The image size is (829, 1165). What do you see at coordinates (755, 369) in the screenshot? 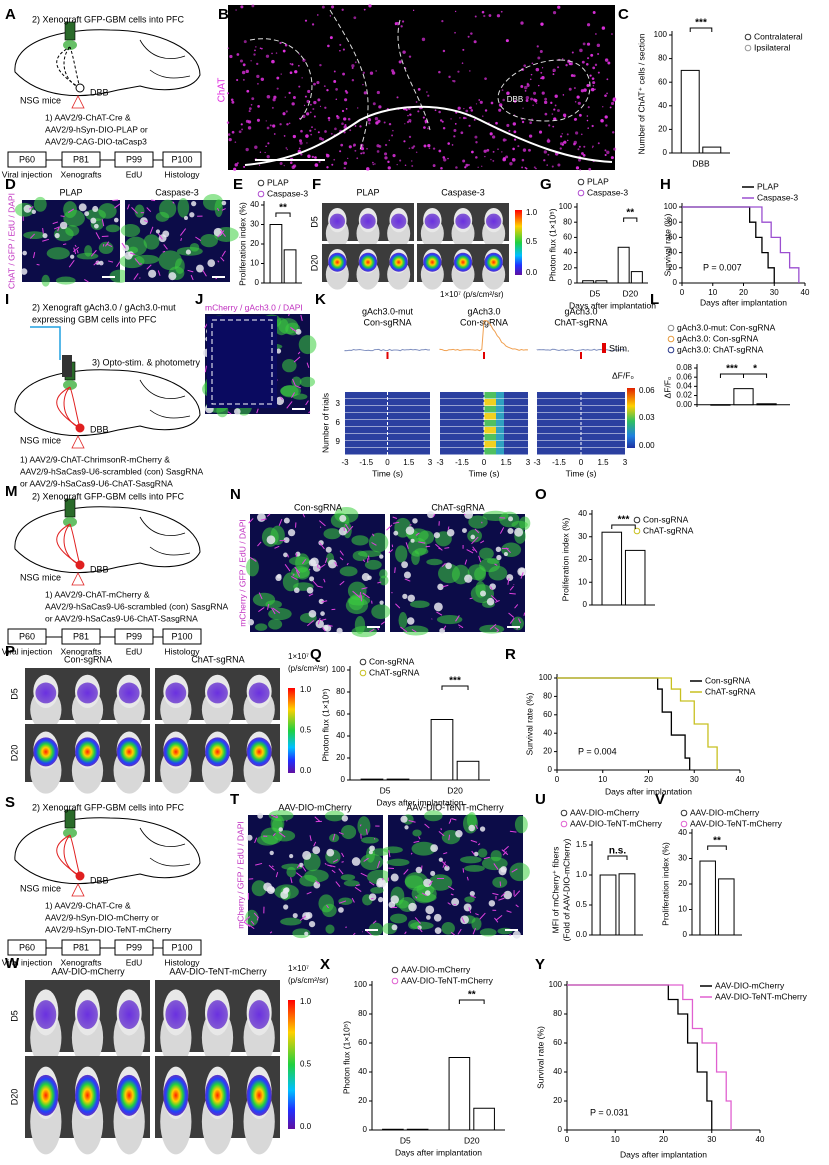
I see `significance: *` at bounding box center [755, 369].